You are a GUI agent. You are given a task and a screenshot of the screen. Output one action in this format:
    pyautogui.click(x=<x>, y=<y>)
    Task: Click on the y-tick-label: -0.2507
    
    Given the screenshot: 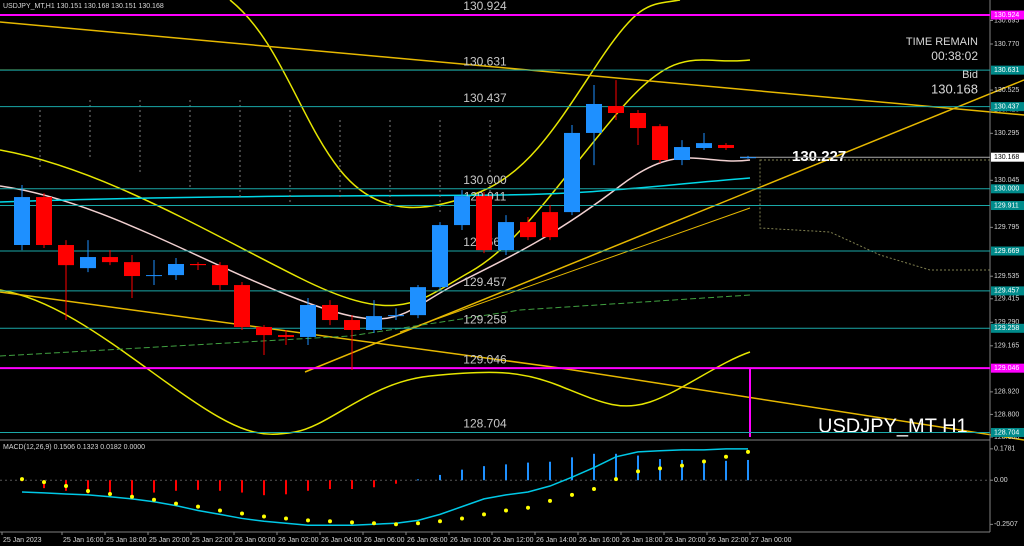 What is the action you would take?
    pyautogui.click(x=1006, y=524)
    